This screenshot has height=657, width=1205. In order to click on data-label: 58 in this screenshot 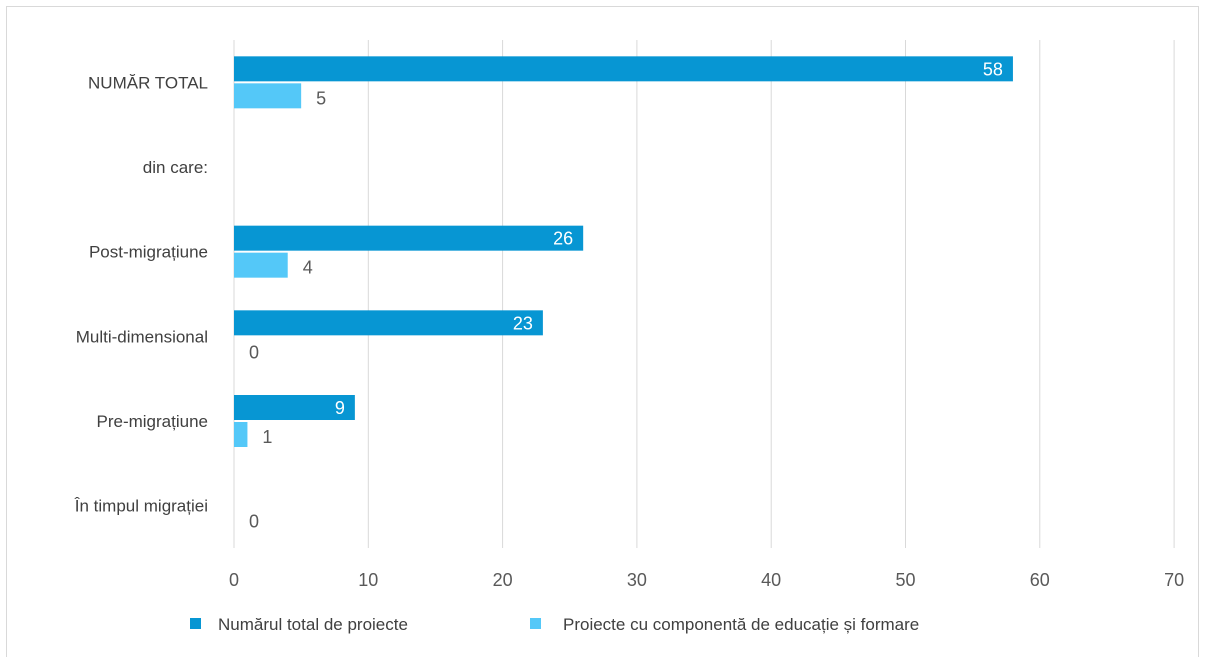, I will do `click(993, 69)`.